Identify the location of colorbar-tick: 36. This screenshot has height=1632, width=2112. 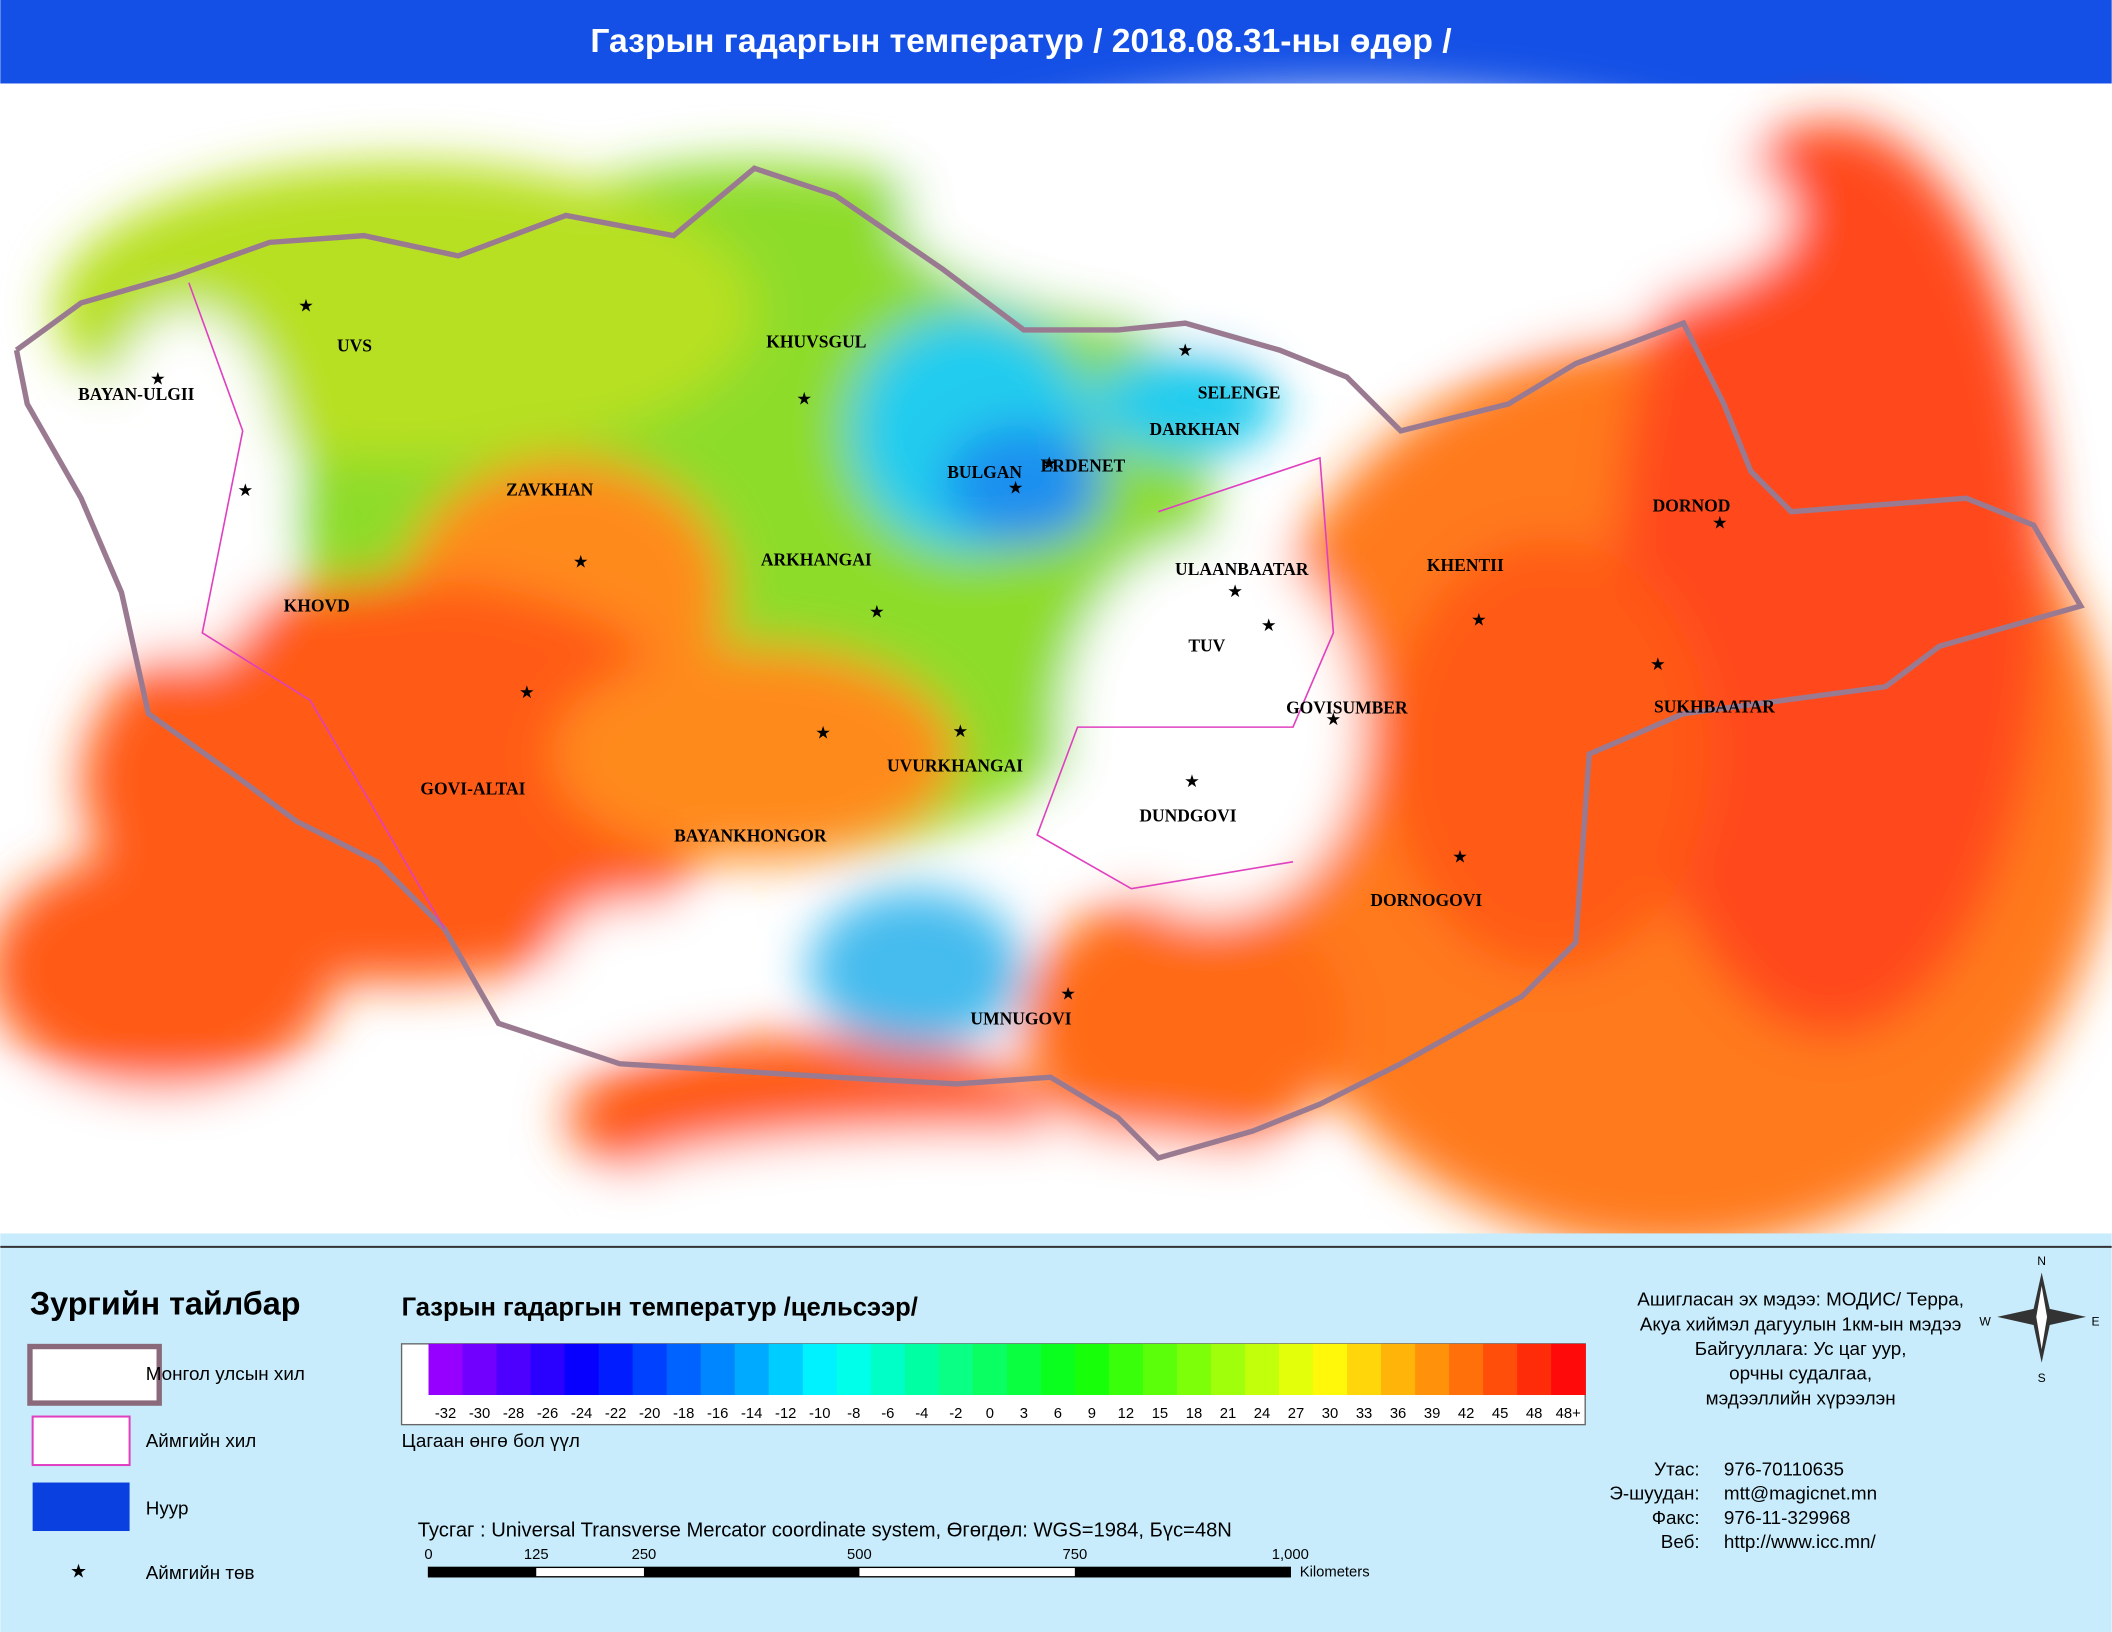
(1398, 1414).